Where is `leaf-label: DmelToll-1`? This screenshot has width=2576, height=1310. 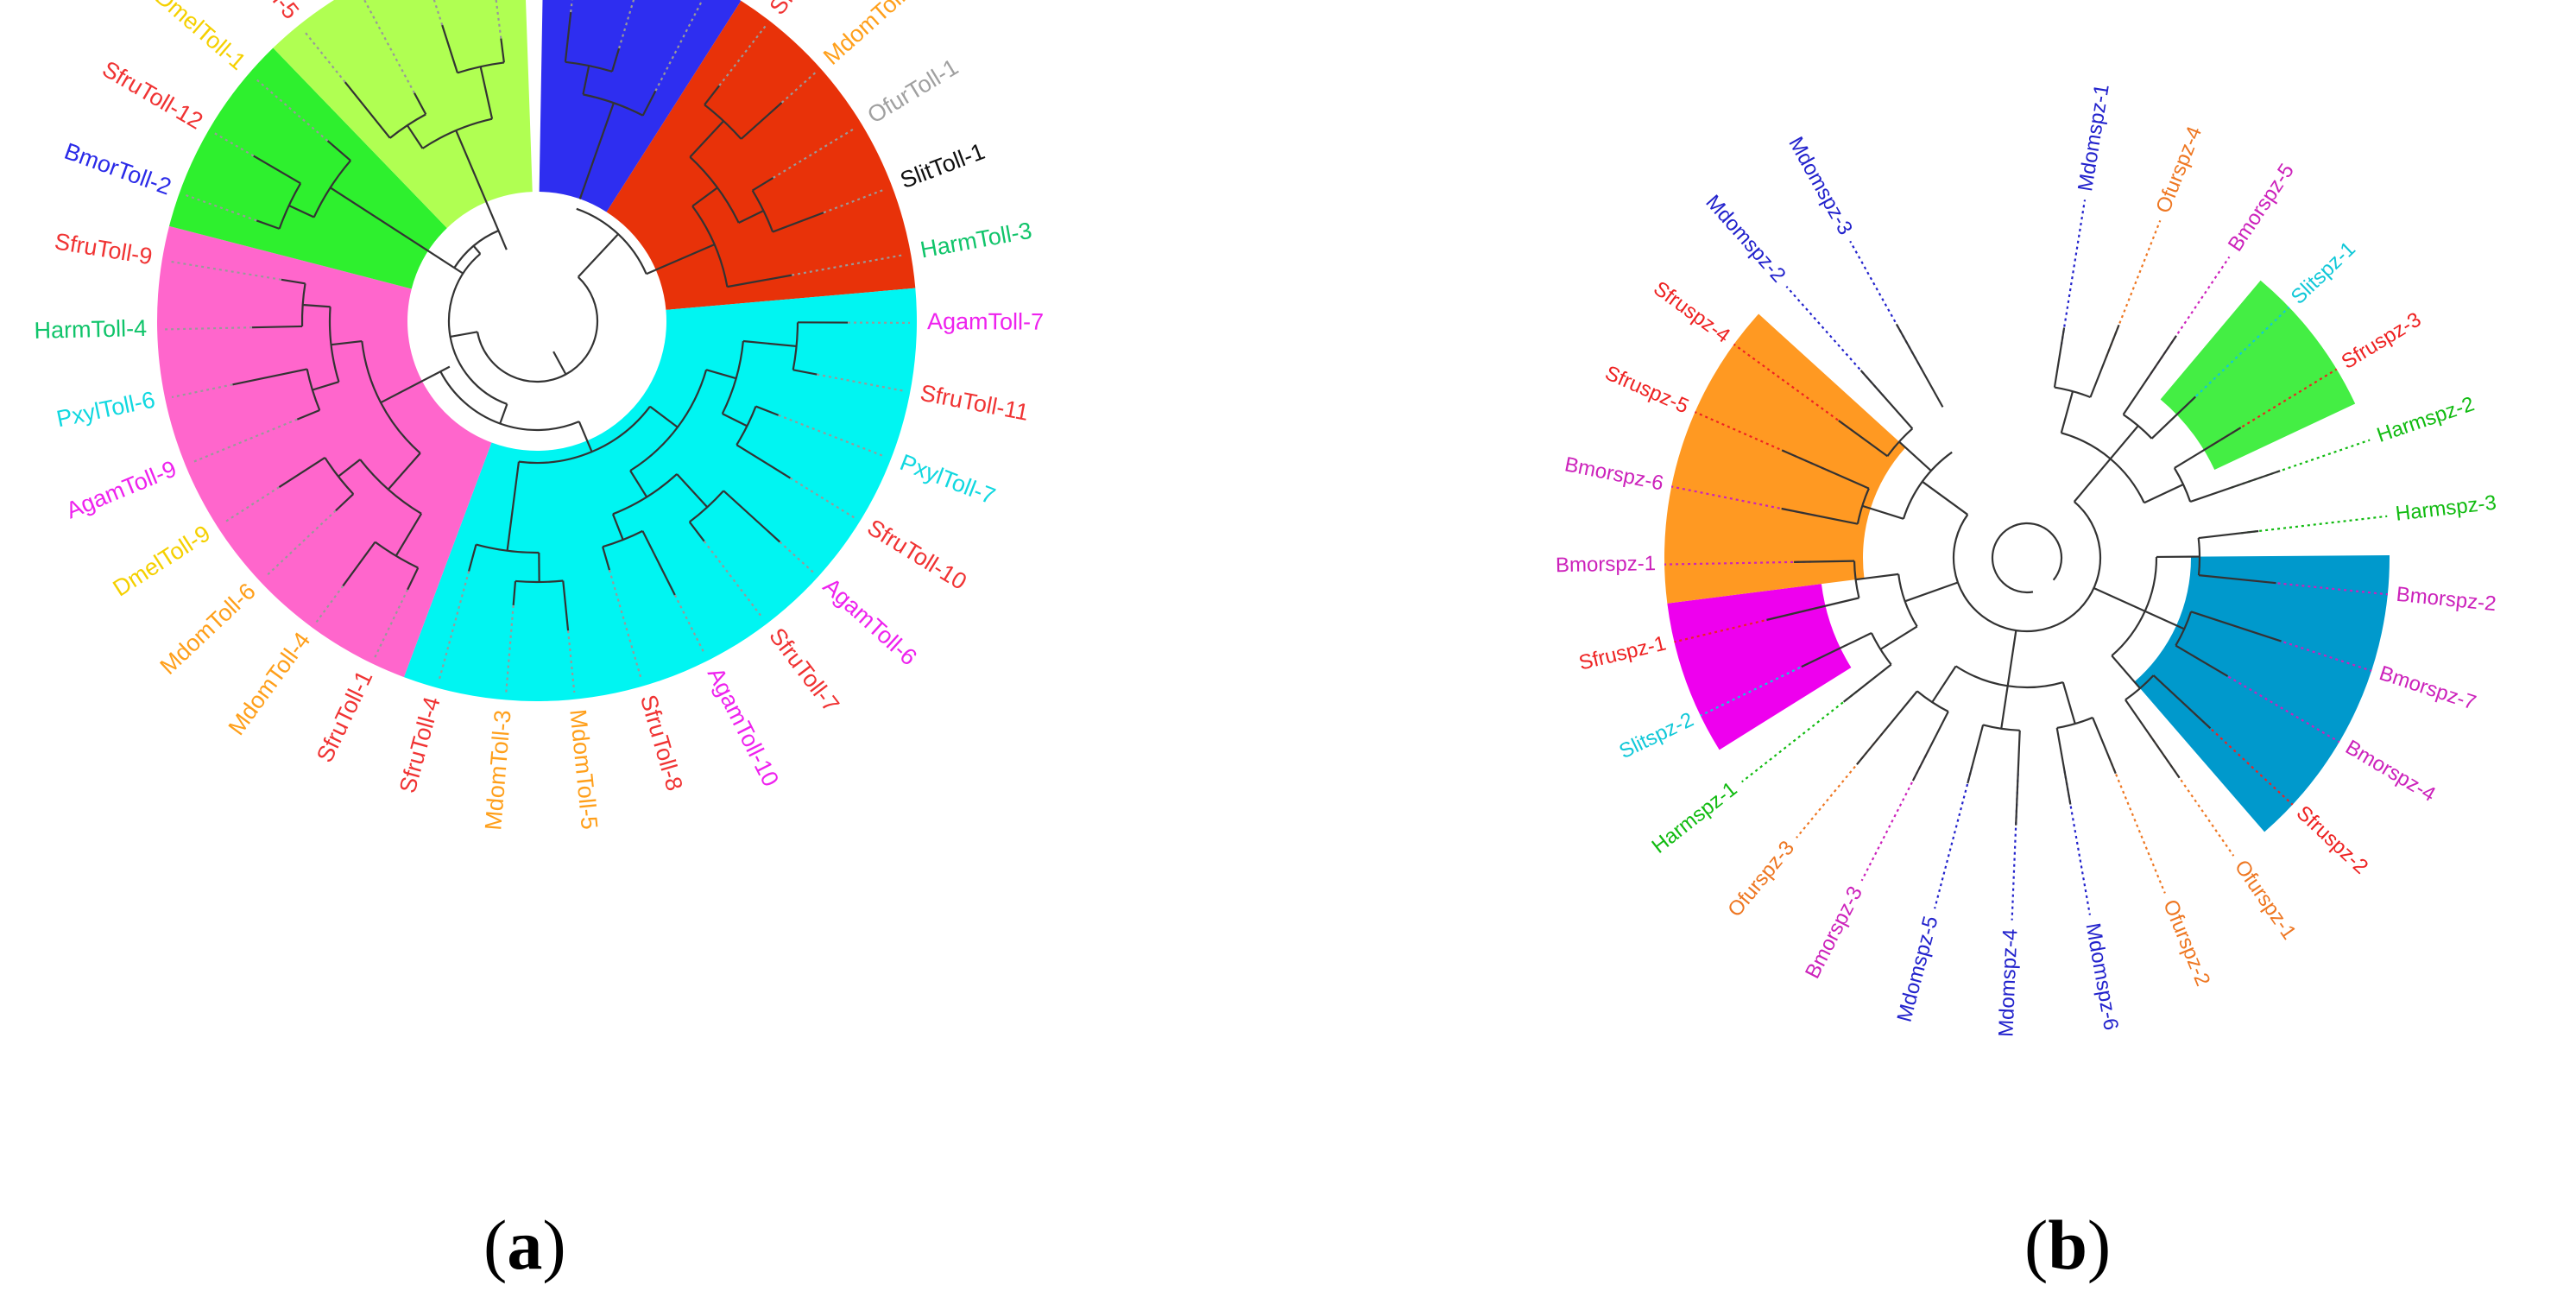
leaf-label: DmelToll-1 is located at coordinates (200, 37).